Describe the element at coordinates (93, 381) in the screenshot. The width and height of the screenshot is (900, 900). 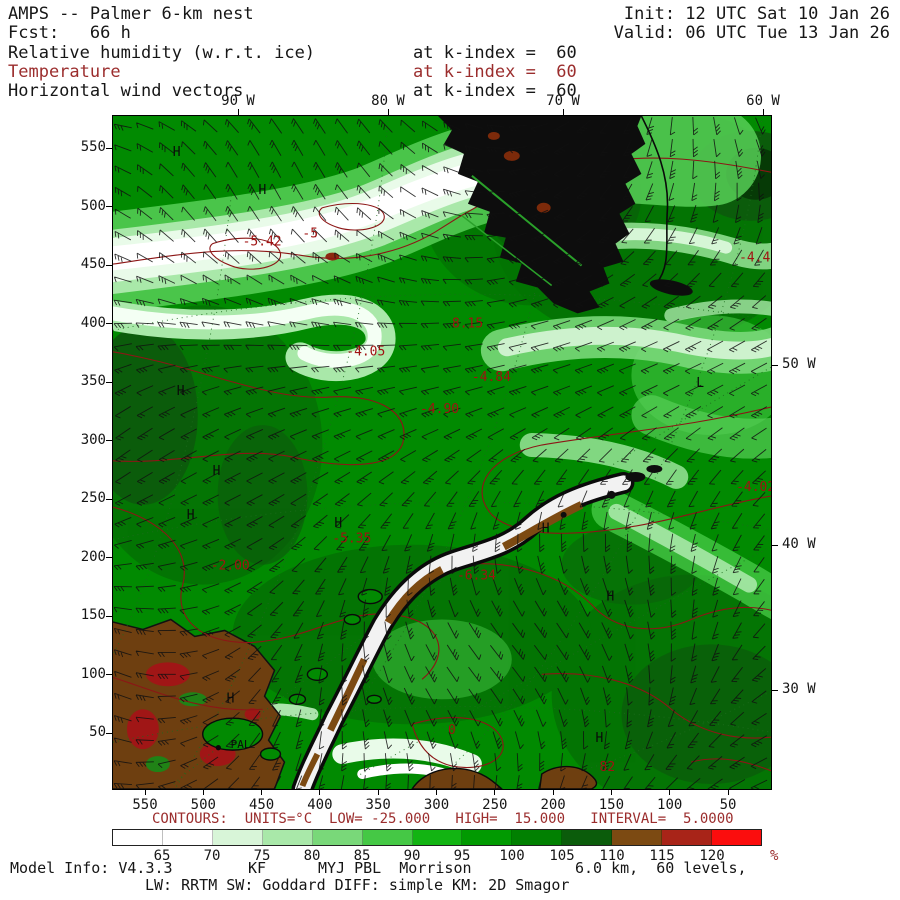
I see `y-axis-label: 350` at that location.